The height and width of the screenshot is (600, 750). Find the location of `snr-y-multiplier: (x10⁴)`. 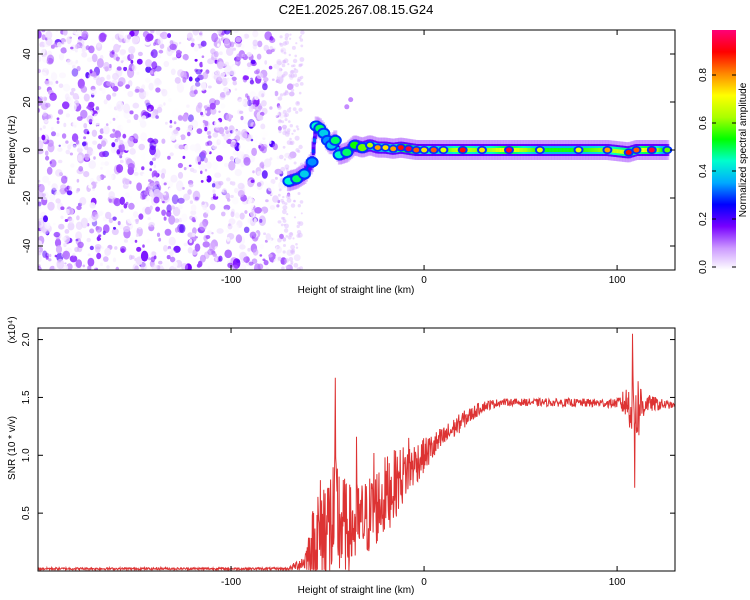

snr-y-multiplier: (x10⁴) is located at coordinates (12, 329).